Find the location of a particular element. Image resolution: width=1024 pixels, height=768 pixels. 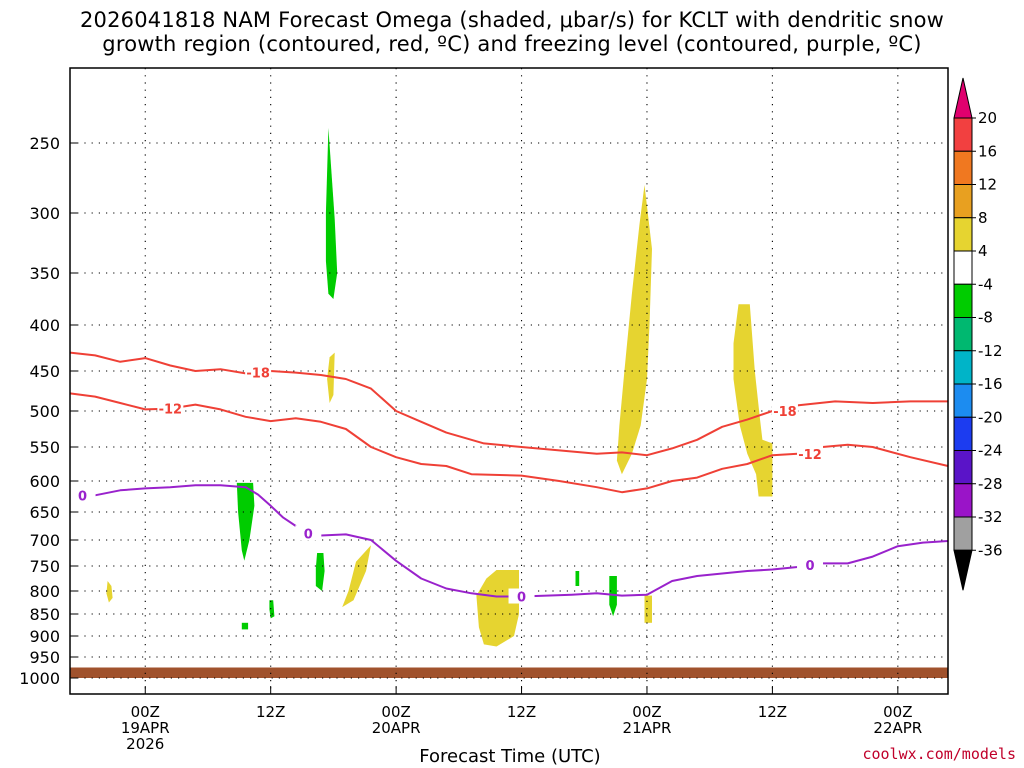

colorbar-label--28: -28 is located at coordinates (990, 484).